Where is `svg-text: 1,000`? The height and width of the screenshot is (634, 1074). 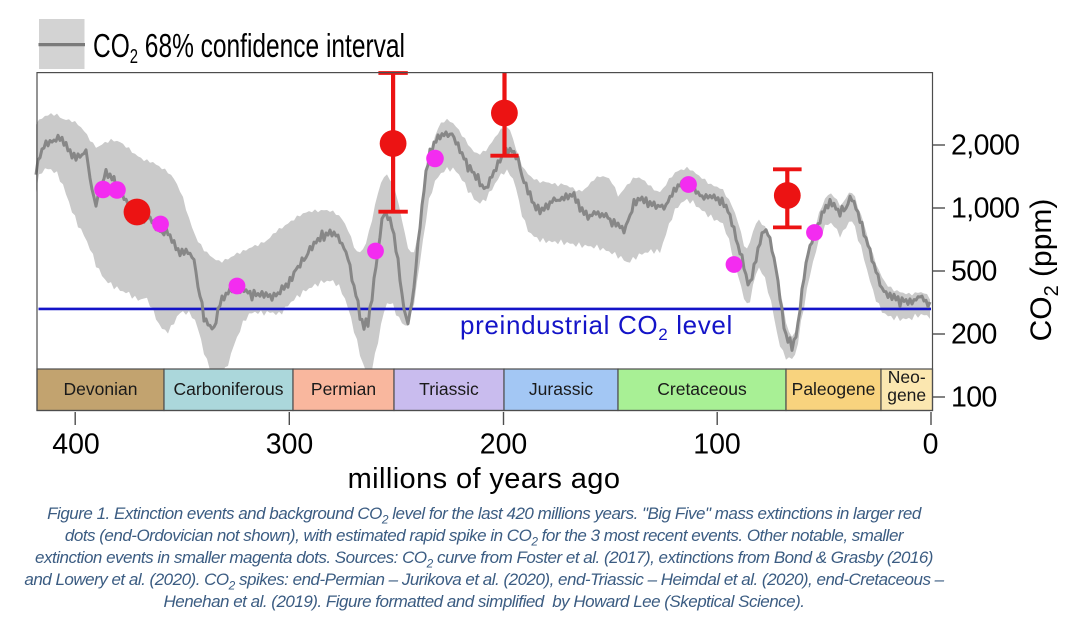
svg-text: 1,000 is located at coordinates (985, 209).